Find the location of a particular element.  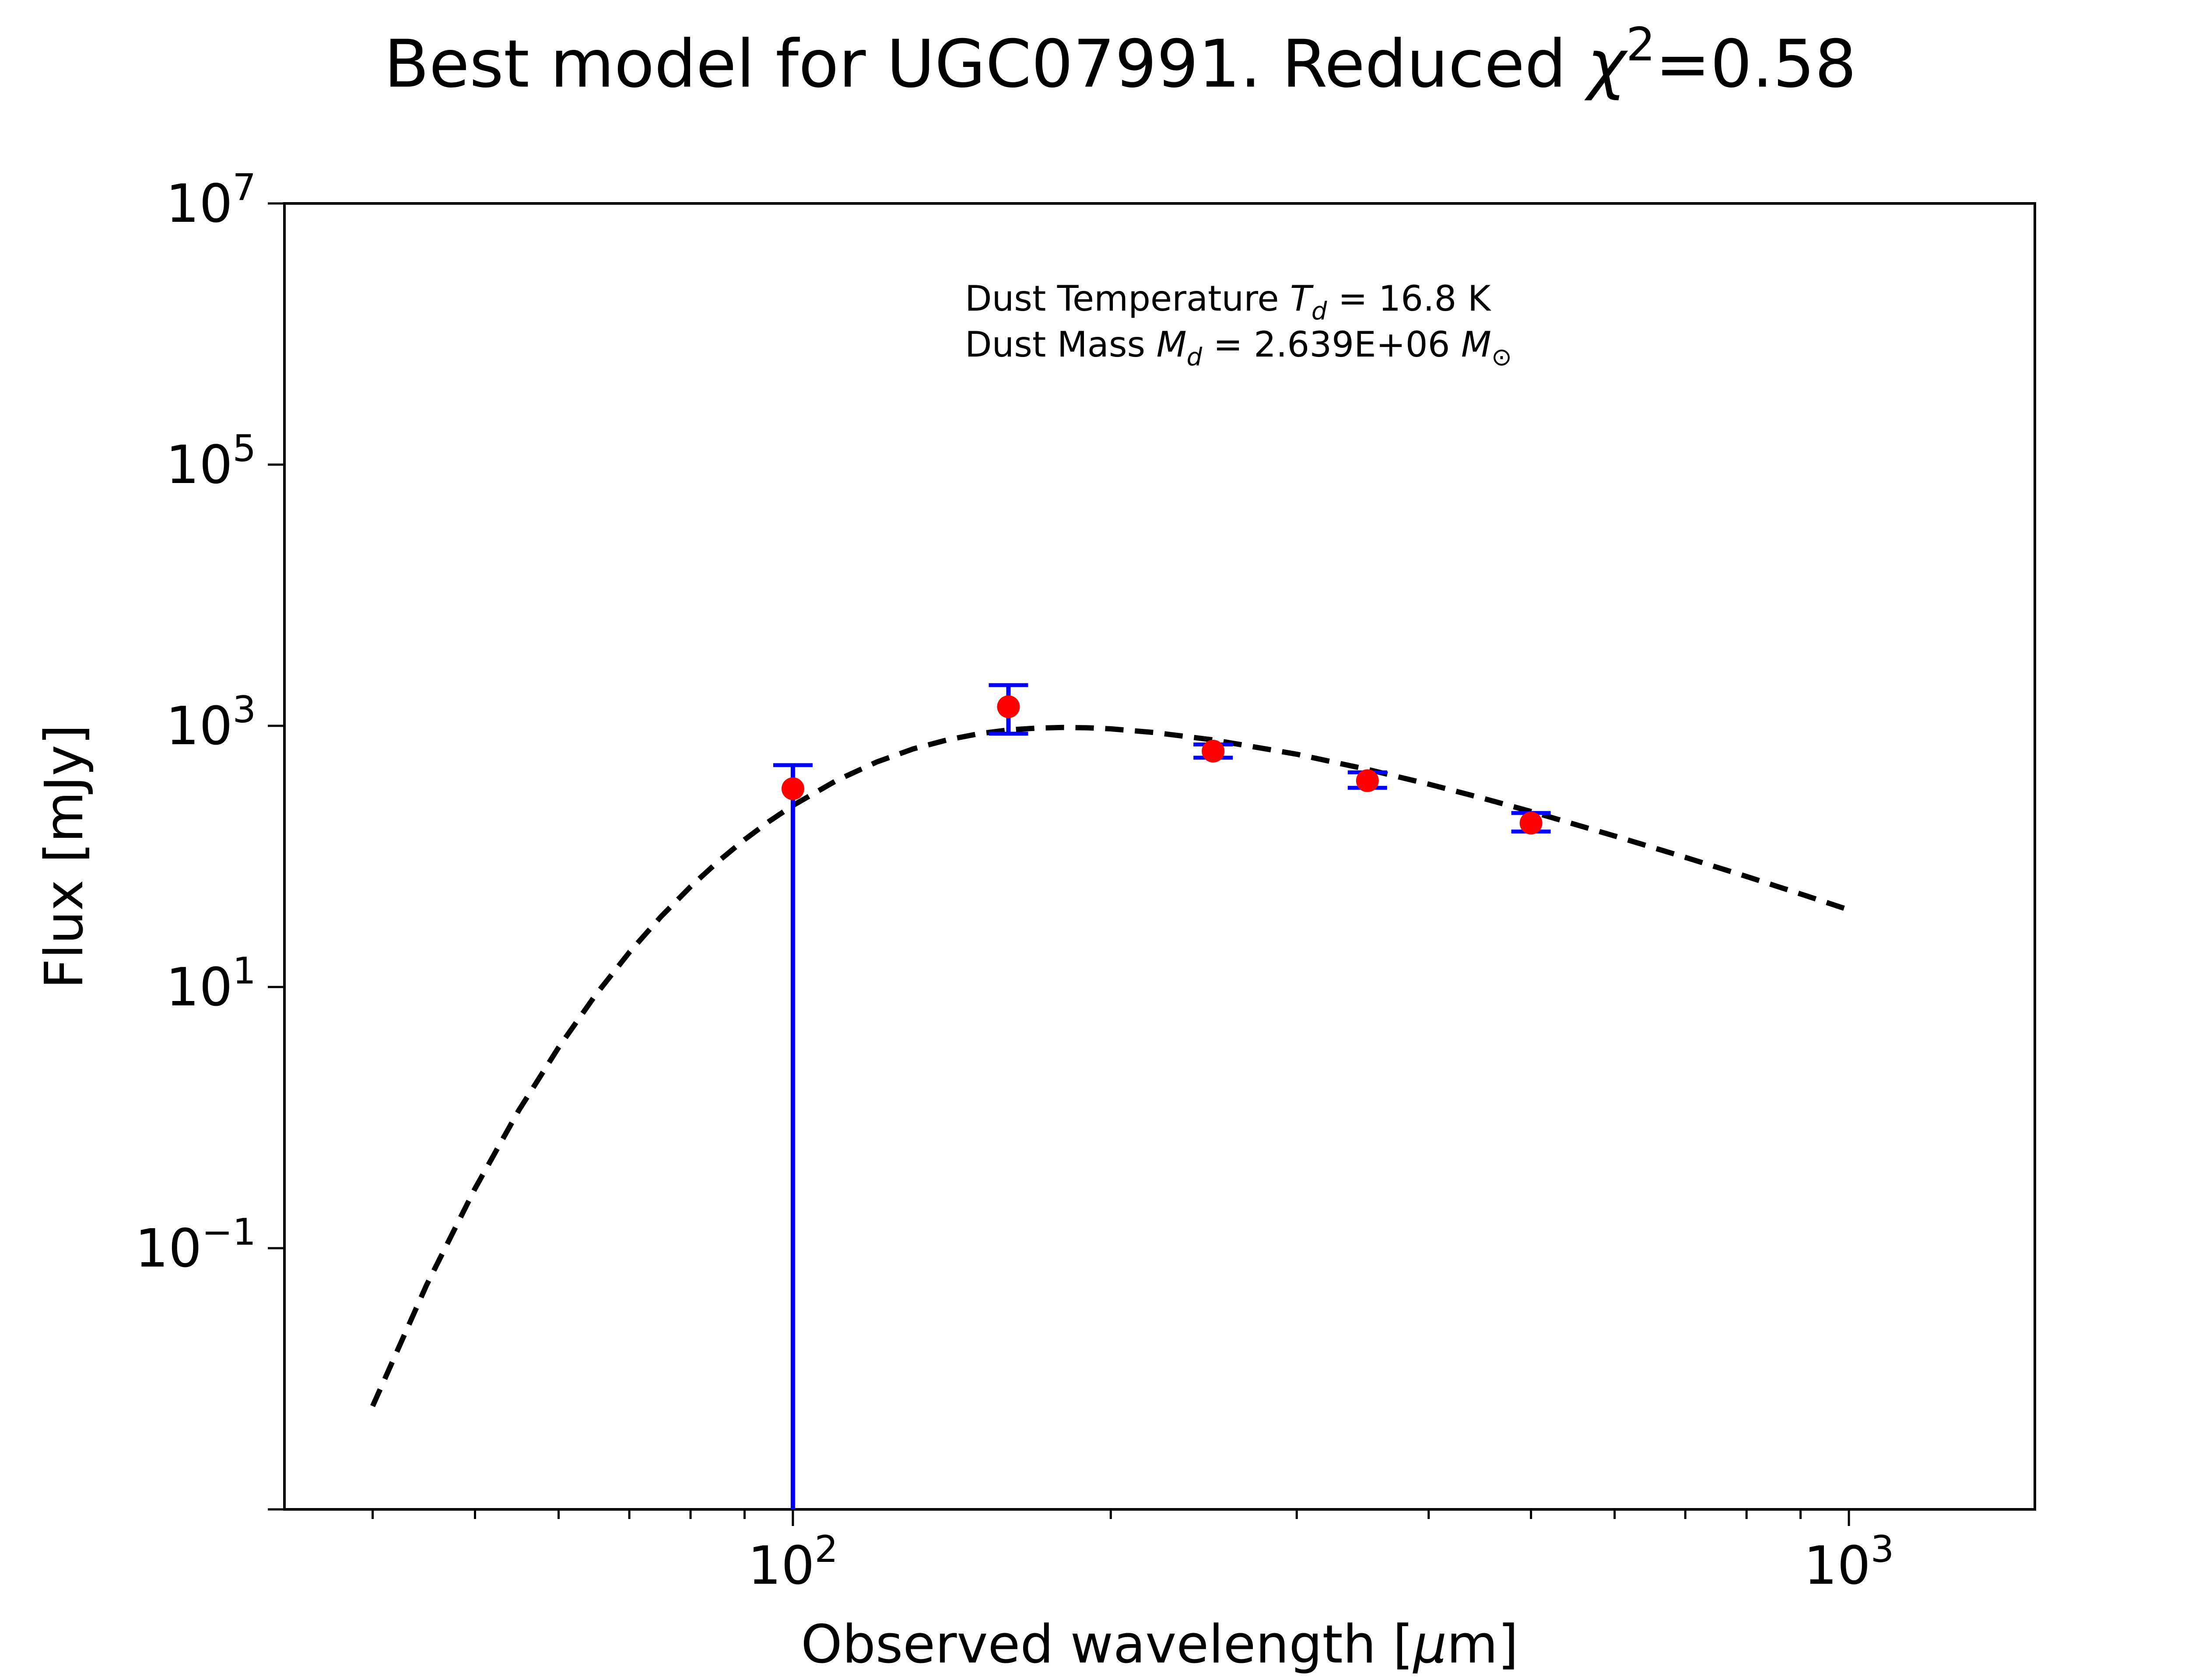

x-axis-label-main: Observed wavelength [ is located at coordinates (1107, 1644).